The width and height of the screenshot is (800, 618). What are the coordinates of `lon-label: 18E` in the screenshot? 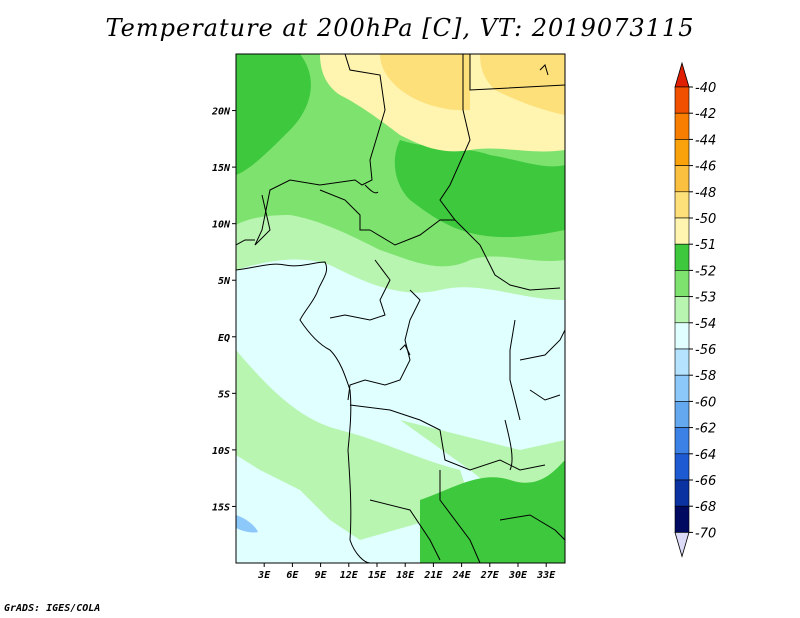 It's located at (405, 575).